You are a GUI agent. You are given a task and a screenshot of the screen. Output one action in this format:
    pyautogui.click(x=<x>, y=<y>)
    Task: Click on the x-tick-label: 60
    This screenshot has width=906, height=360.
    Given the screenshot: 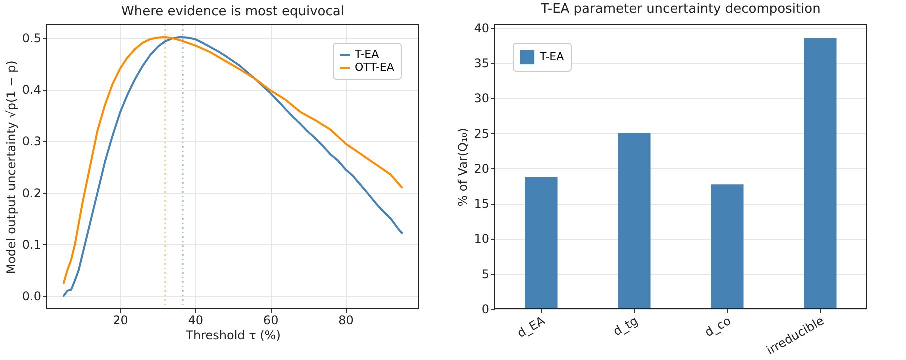 What is the action you would take?
    pyautogui.click(x=271, y=321)
    